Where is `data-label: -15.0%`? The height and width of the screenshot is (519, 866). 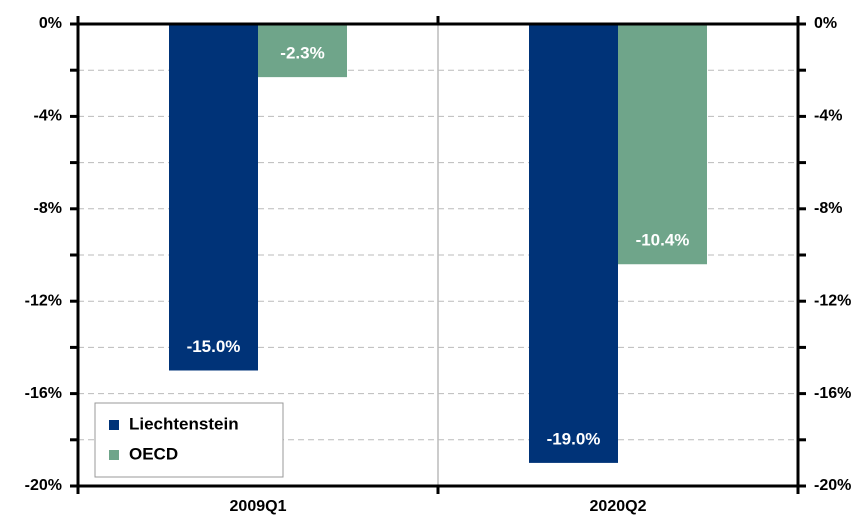 data-label: -15.0% is located at coordinates (214, 346).